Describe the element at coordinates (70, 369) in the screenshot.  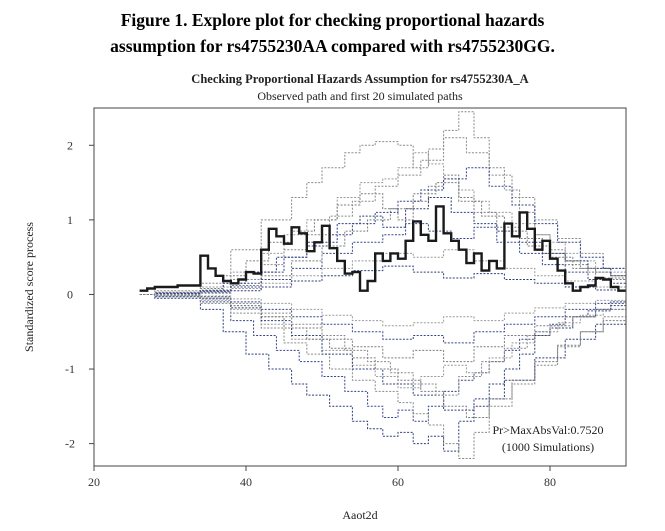
I see `y-tick-label--1: -1` at that location.